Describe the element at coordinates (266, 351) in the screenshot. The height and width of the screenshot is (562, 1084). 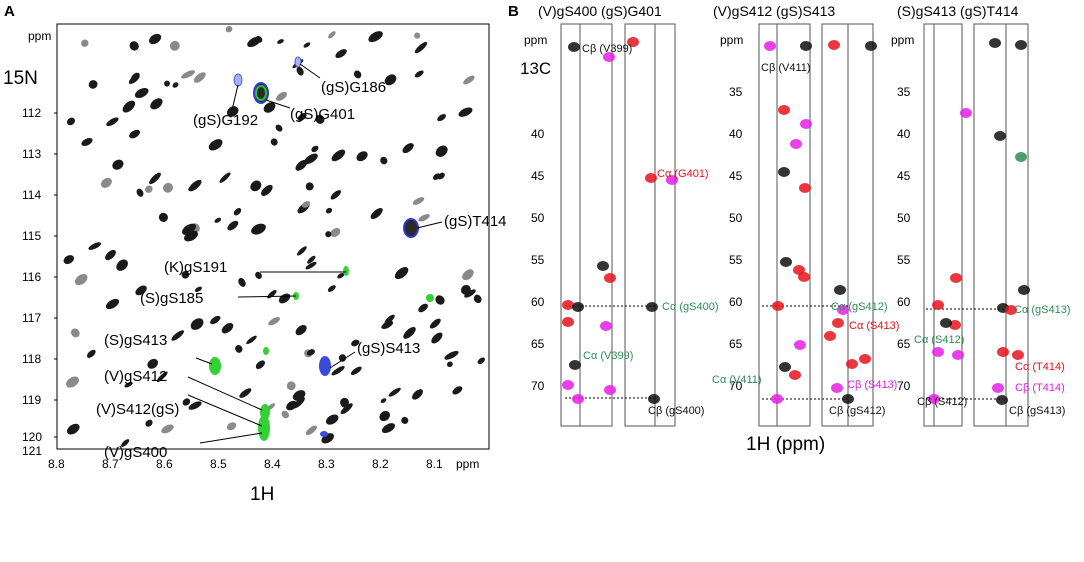
I see `peak-green-mid` at that location.